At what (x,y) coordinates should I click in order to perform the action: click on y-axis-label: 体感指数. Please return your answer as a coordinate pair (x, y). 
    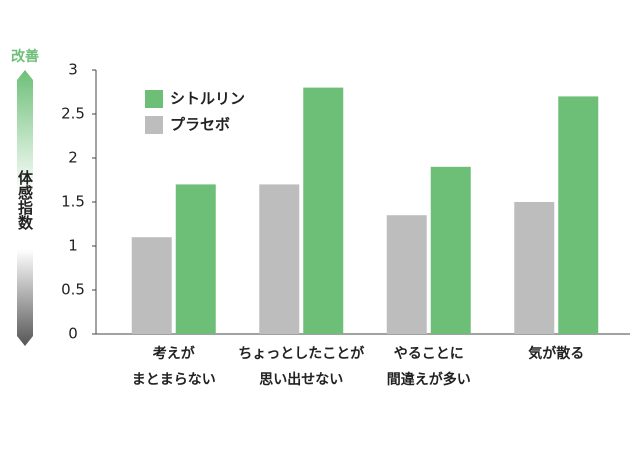
    Looking at the image, I should click on (25, 200).